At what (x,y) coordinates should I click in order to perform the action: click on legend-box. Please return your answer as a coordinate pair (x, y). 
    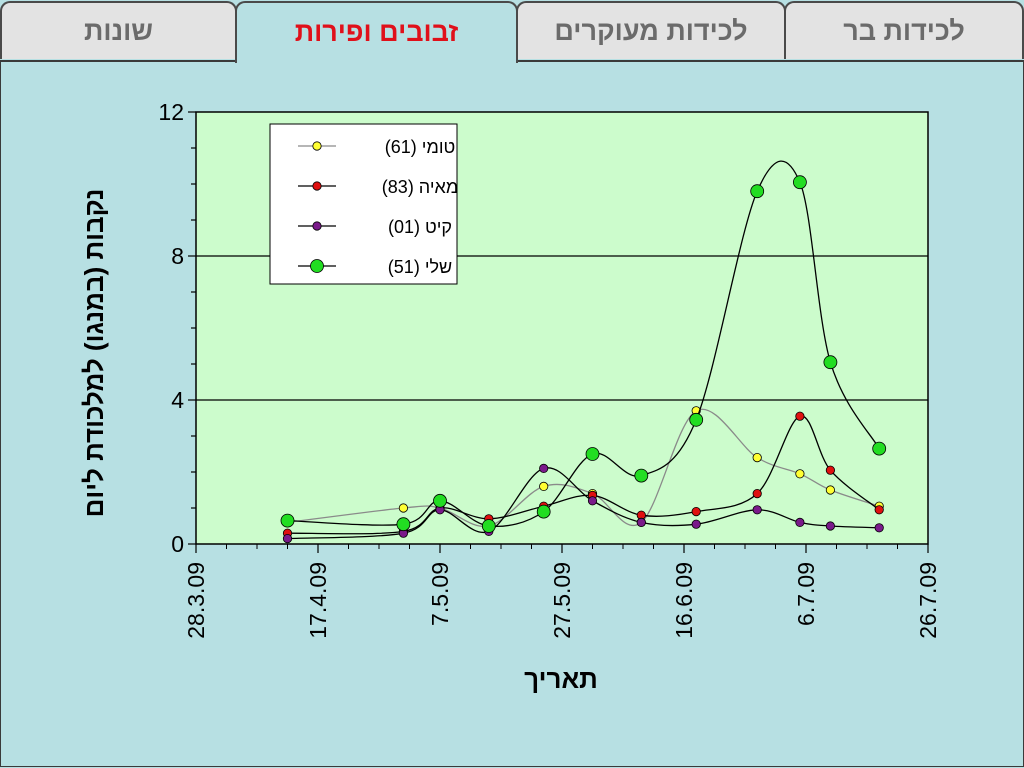
    Looking at the image, I should click on (363, 204).